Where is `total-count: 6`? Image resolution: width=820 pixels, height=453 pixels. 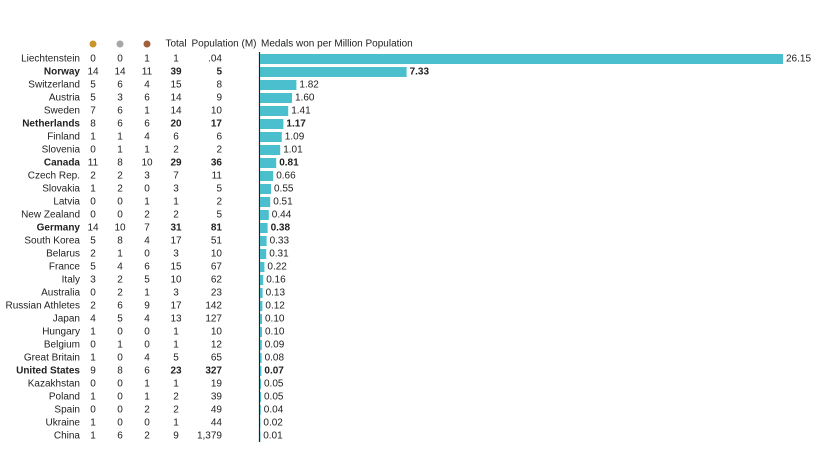 total-count: 6 is located at coordinates (176, 137).